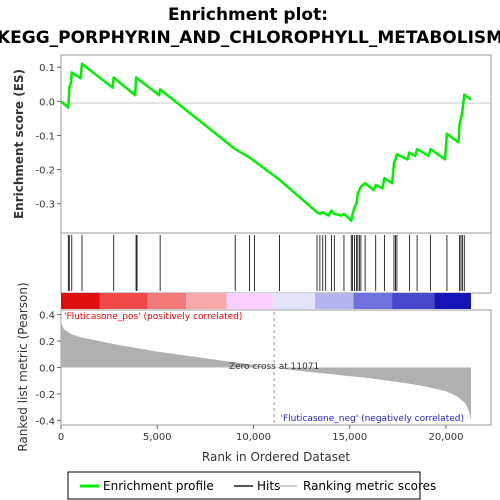 The image size is (500, 500). Describe the element at coordinates (349, 437) in the screenshot. I see `x-tick-label: 15,000` at that location.